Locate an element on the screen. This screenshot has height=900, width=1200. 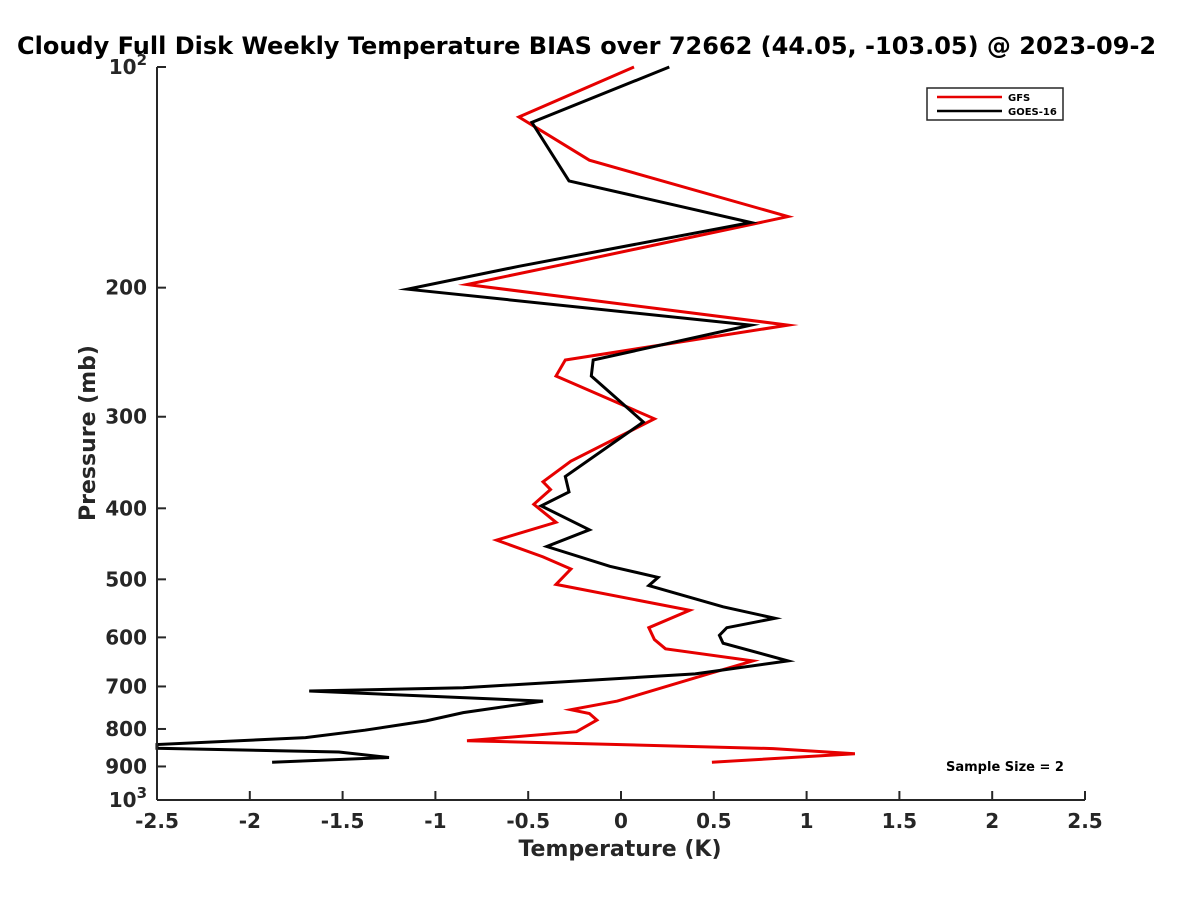
legend-label-goes16: GOES-16 is located at coordinates (1032, 112).